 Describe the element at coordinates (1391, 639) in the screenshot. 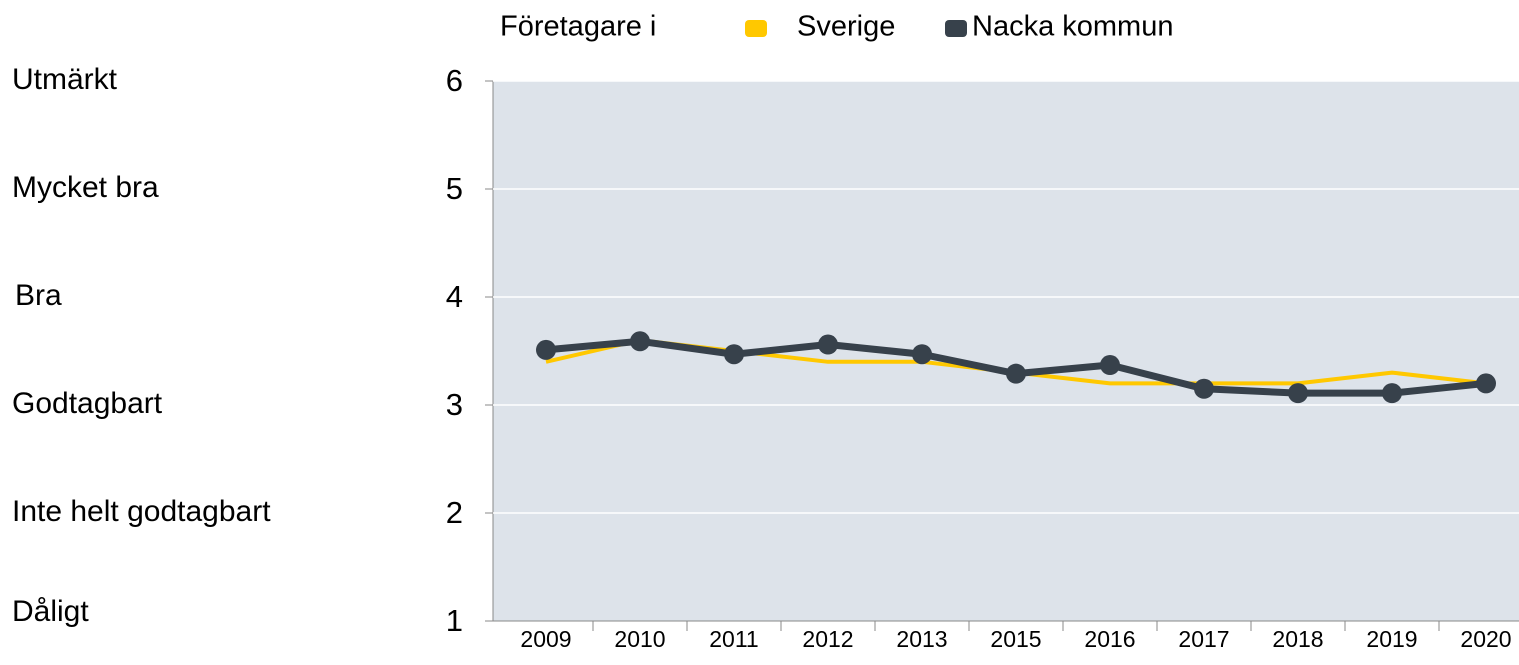

I see `x-tick-label: 2019` at that location.